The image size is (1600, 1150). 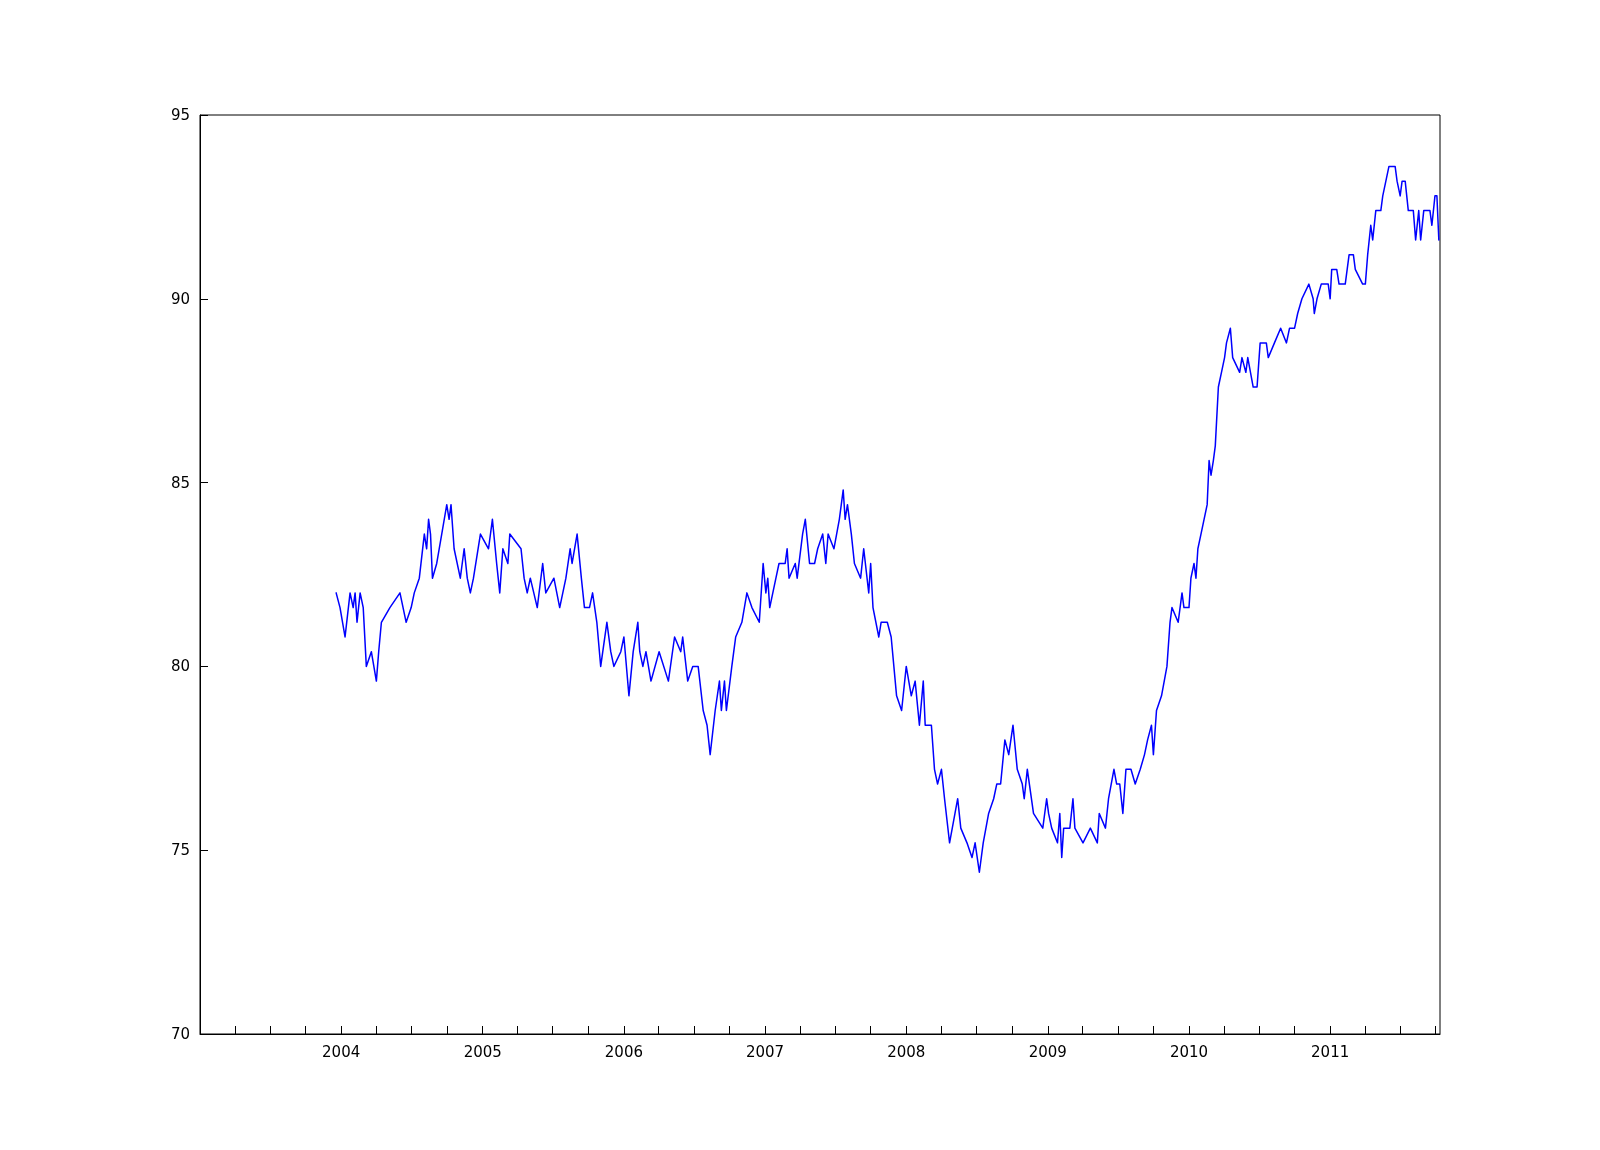 I want to click on x-tick-label: 2010, so click(x=1189, y=1051).